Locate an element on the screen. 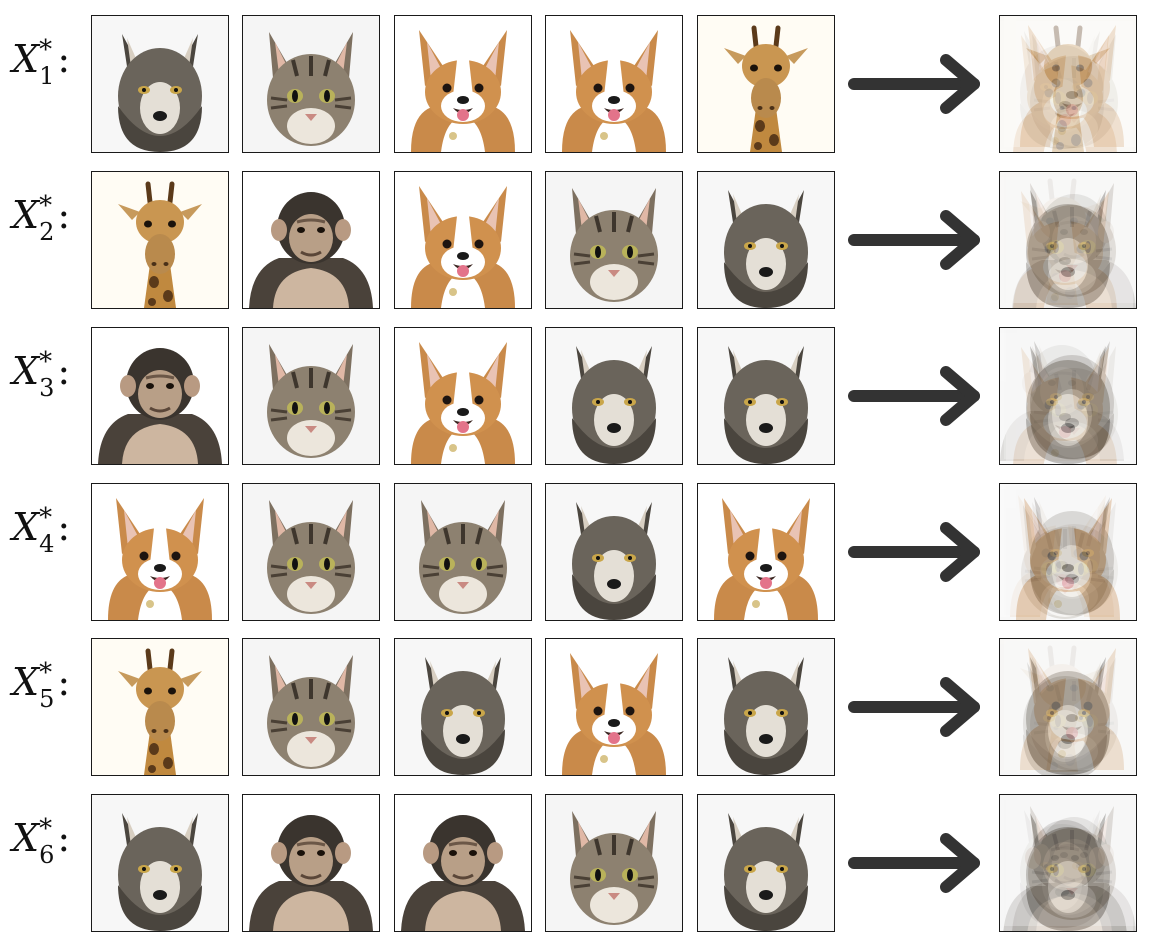 Image resolution: width=1150 pixels, height=950 pixels. set-label: X*2: is located at coordinates (41, 237).